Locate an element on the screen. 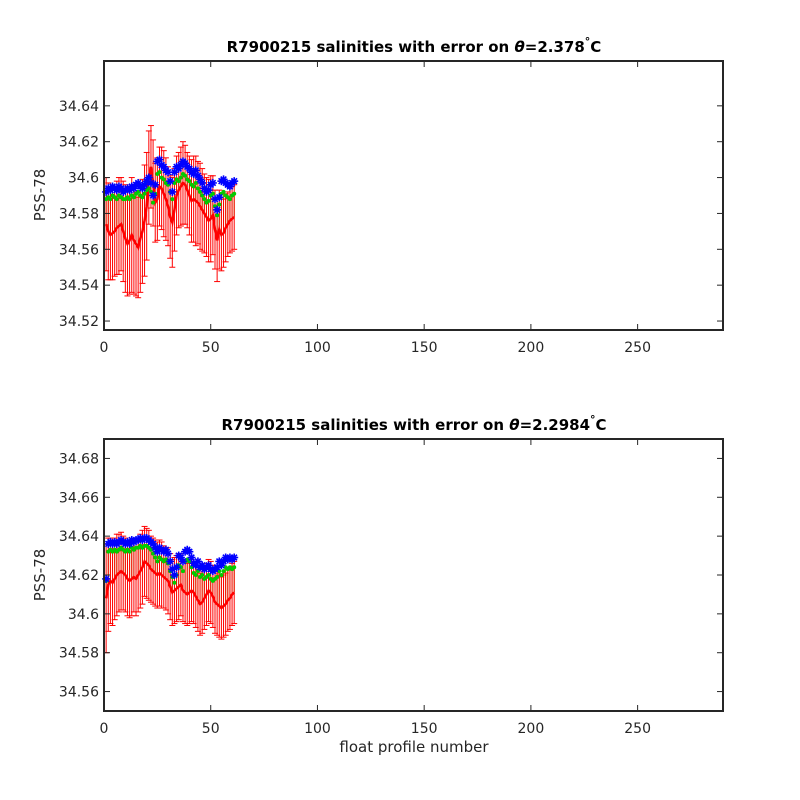 The image size is (800, 800). bottom-ytick-label: 34.6 is located at coordinates (83, 615).